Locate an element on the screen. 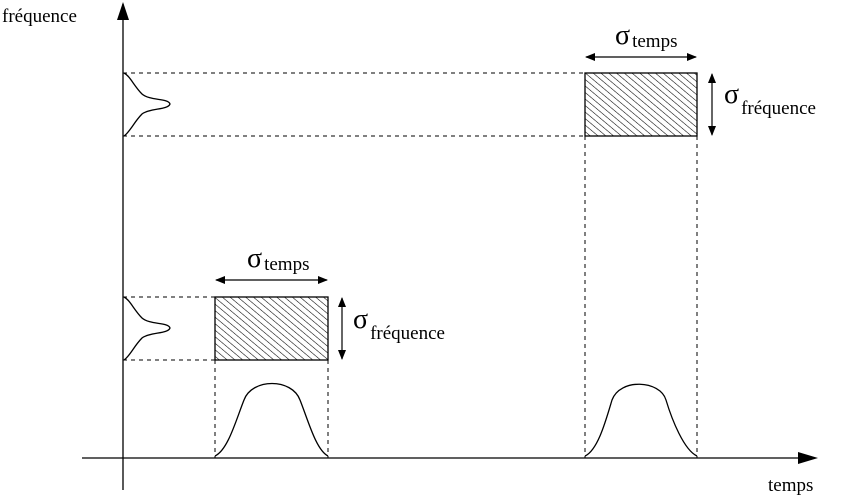 This screenshot has width=842, height=497. x-axis-label: temps is located at coordinates (790, 485).